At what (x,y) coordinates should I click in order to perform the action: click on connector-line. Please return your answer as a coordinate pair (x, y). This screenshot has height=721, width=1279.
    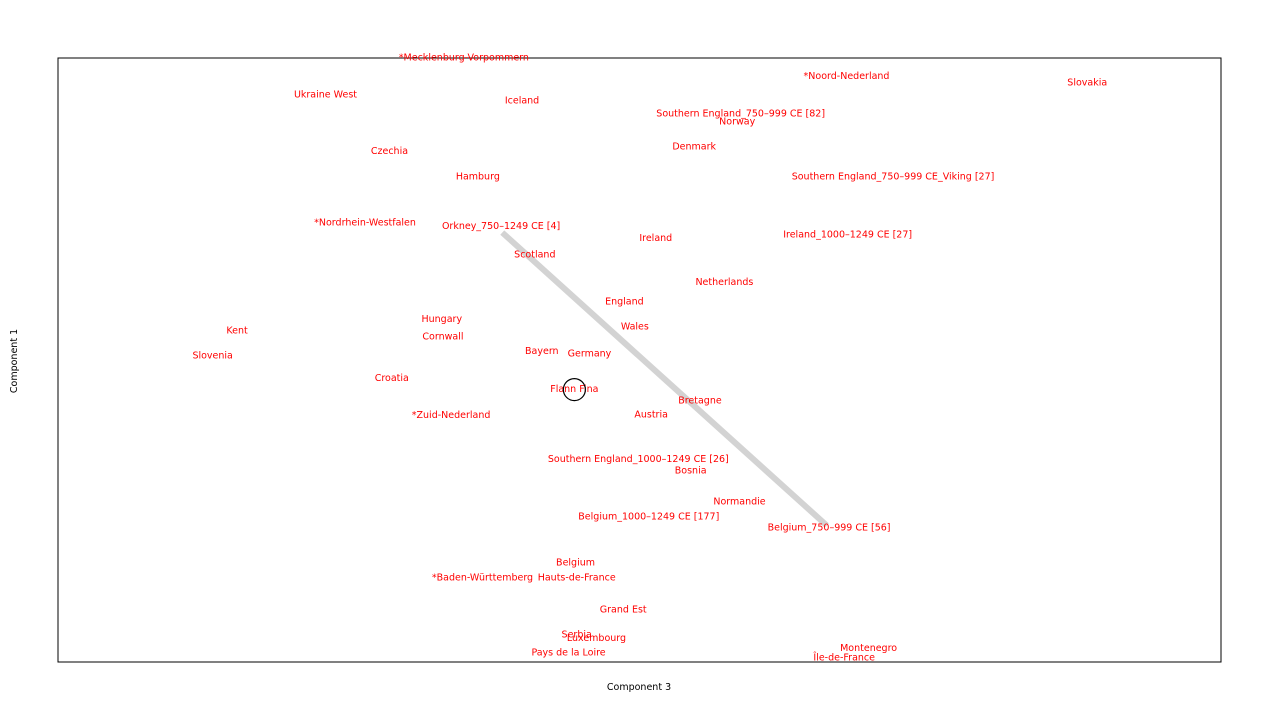
    Looking at the image, I should click on (664, 379).